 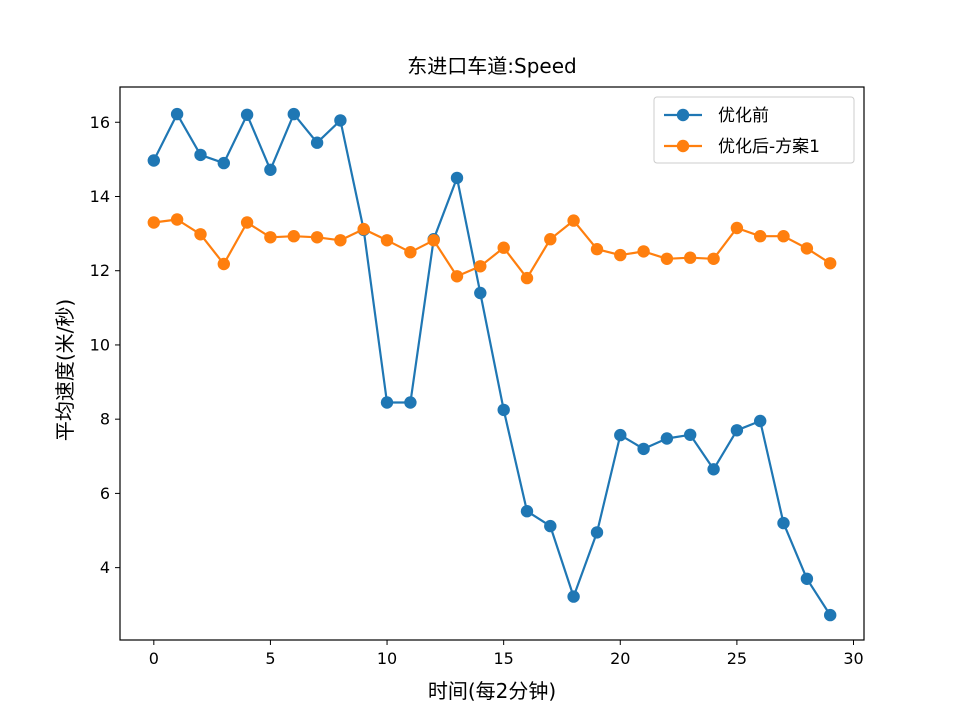 I want to click on x-tick-label: 25, so click(x=737, y=658).